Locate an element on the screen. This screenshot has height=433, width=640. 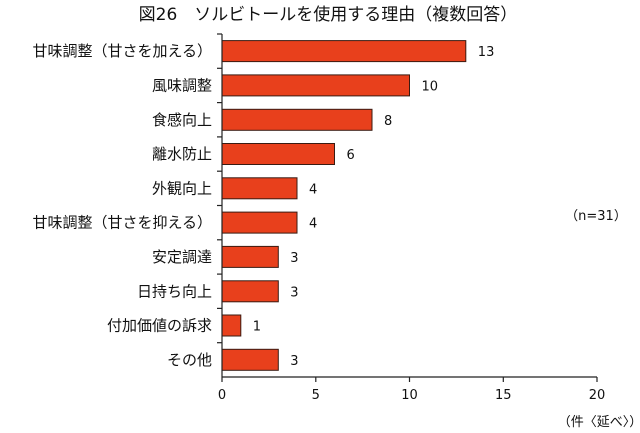
category-label-4: 離水防止 is located at coordinates (182, 154).